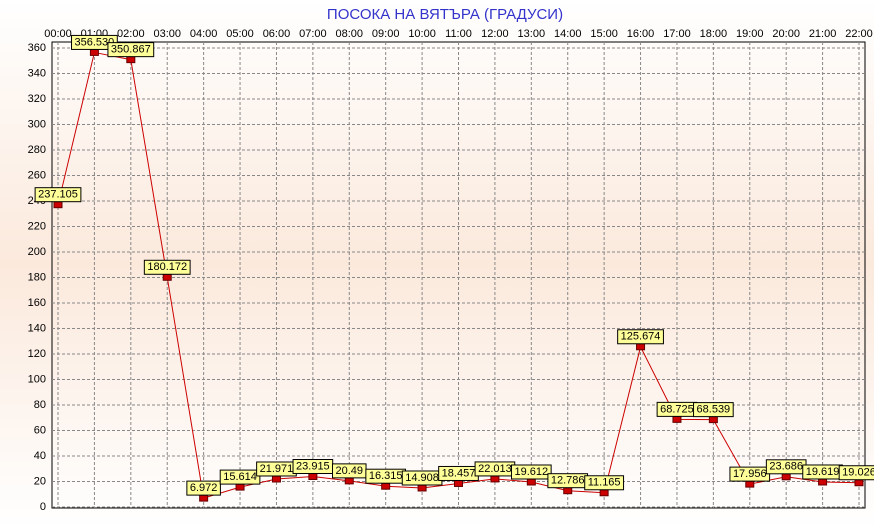 The image size is (874, 529). I want to click on x-tick-label: 15:00, so click(604, 34).